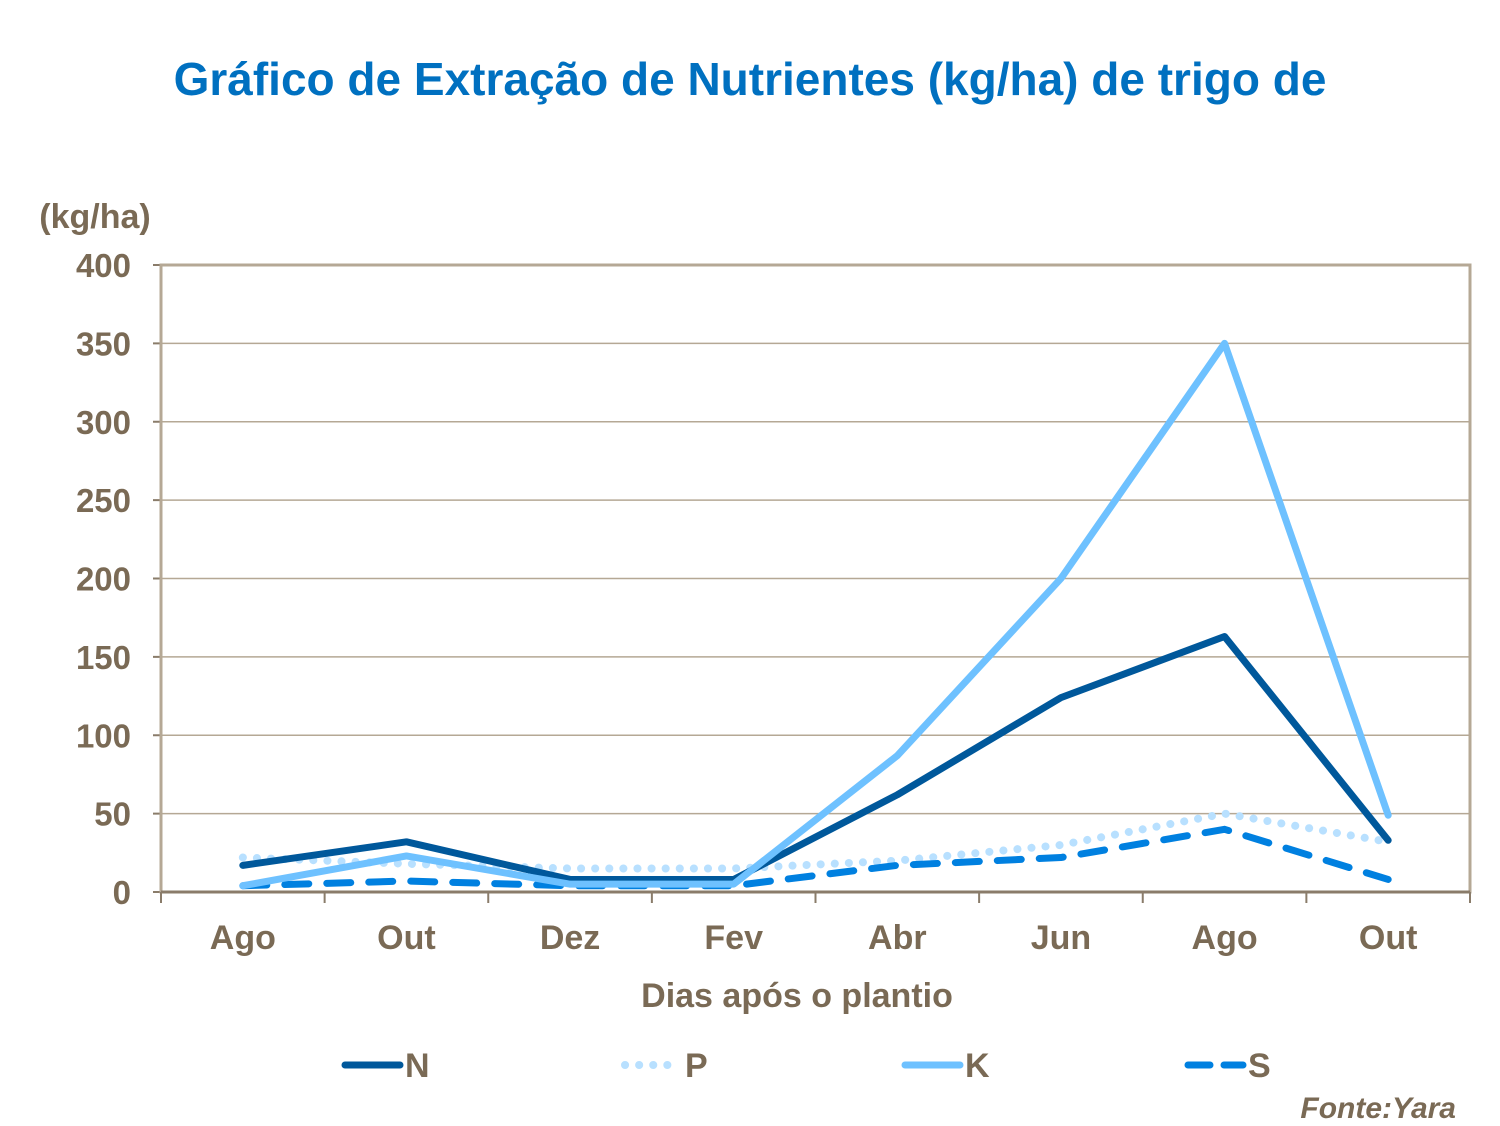 The width and height of the screenshot is (1500, 1126). Describe the element at coordinates (103, 579) in the screenshot. I see `y-tick-label: 200` at that location.